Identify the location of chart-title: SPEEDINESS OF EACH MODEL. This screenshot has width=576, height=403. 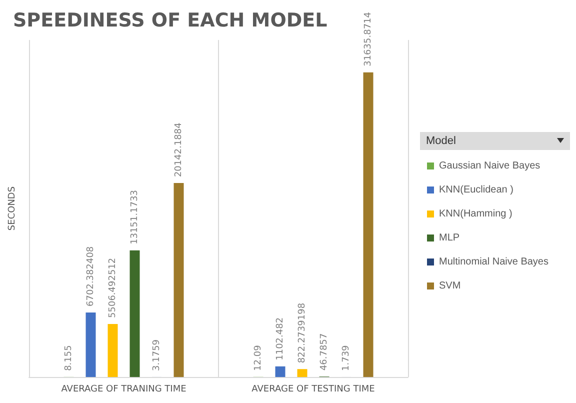
(170, 21).